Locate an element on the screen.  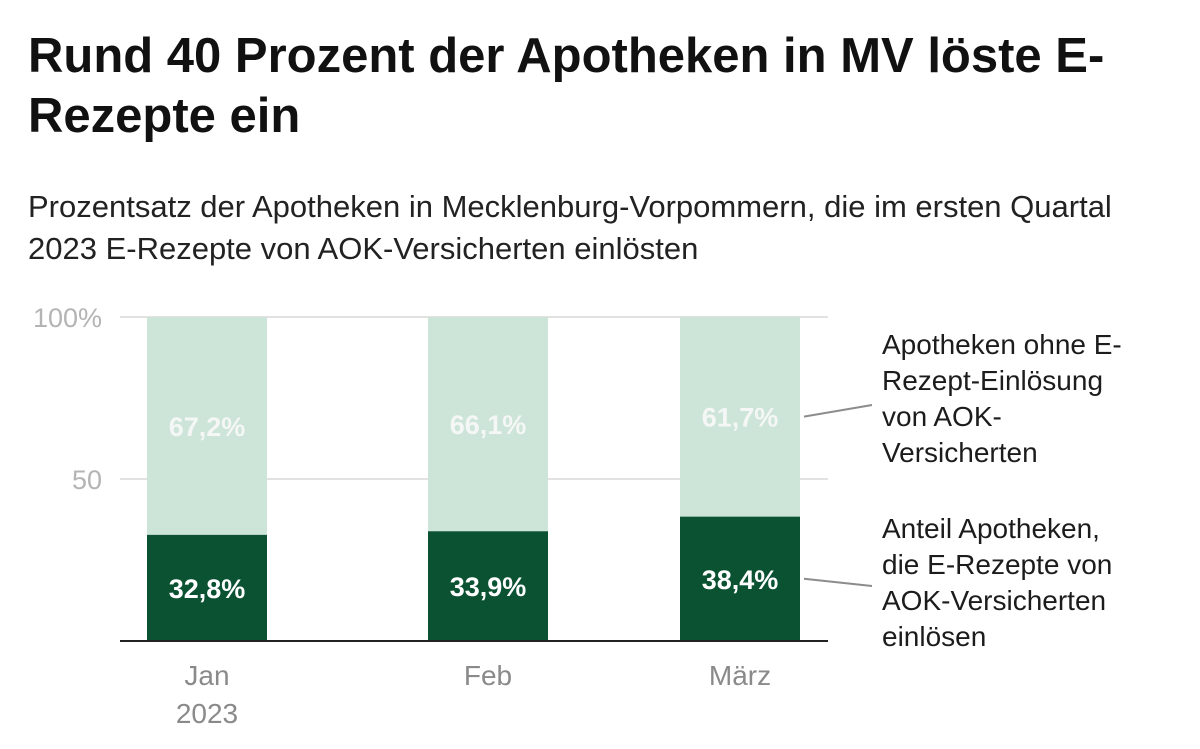
y-axis-ticks: 50 100% is located at coordinates (67, 399).